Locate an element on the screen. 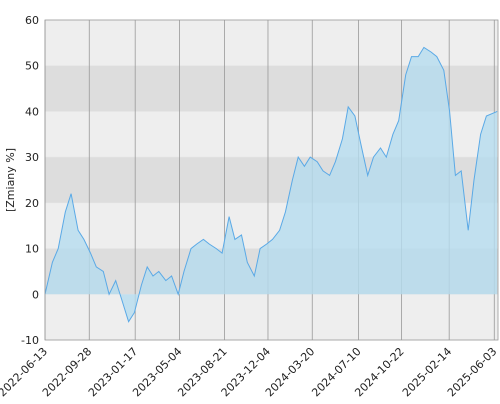 This screenshot has height=404, width=500. y-tick-label: 30 is located at coordinates (32, 157).